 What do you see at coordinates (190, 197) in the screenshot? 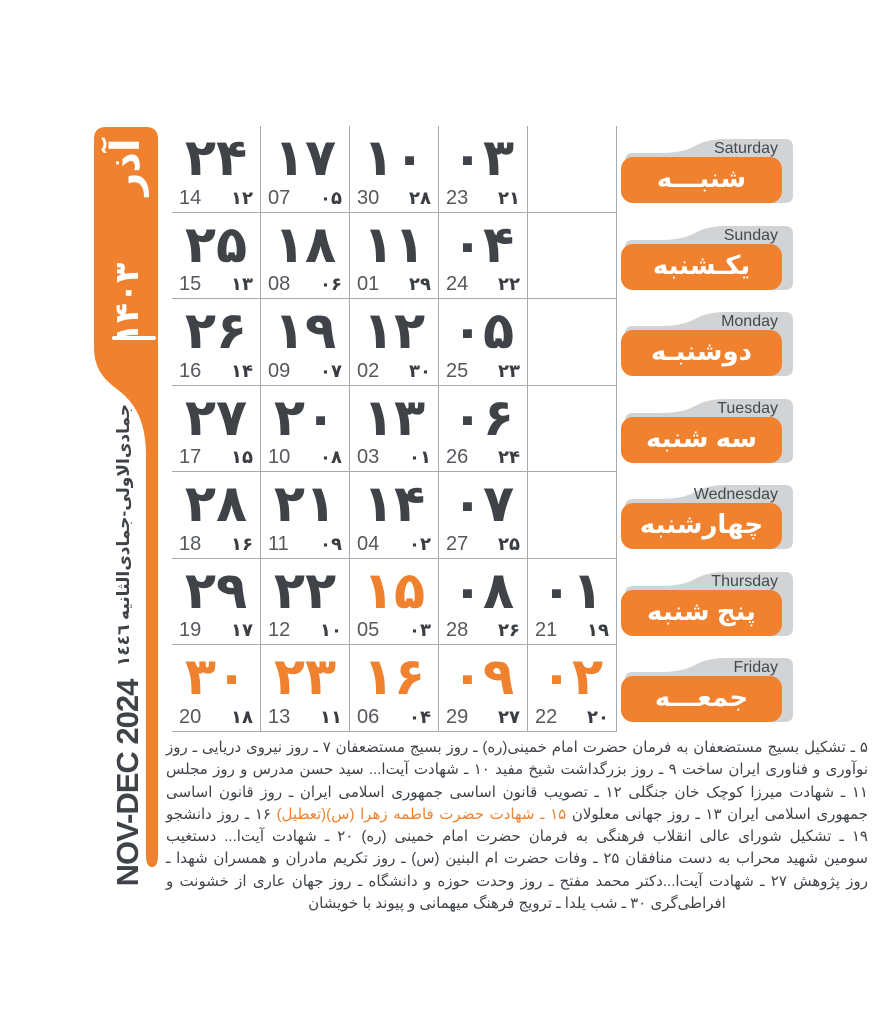
I see `gregorian-date: 14` at bounding box center [190, 197].